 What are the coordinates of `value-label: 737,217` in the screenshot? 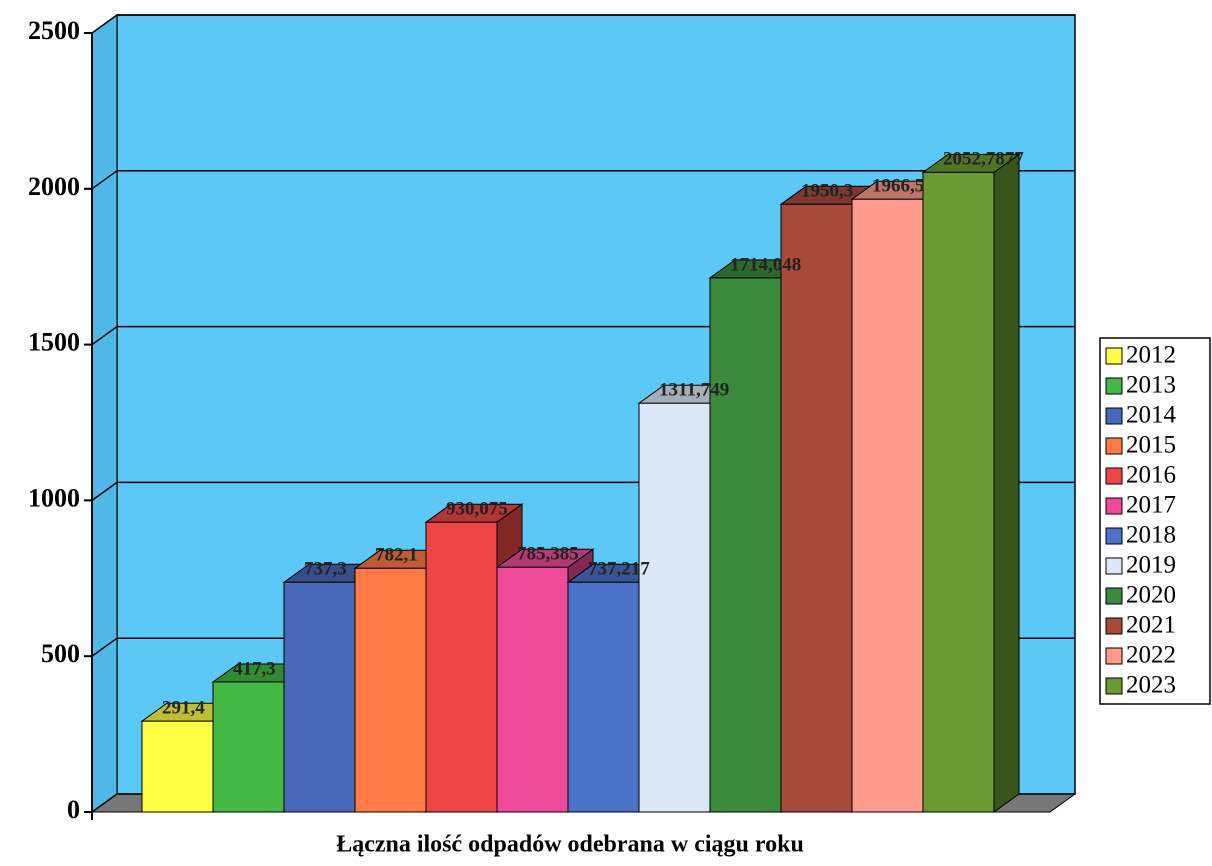 It's located at (619, 569).